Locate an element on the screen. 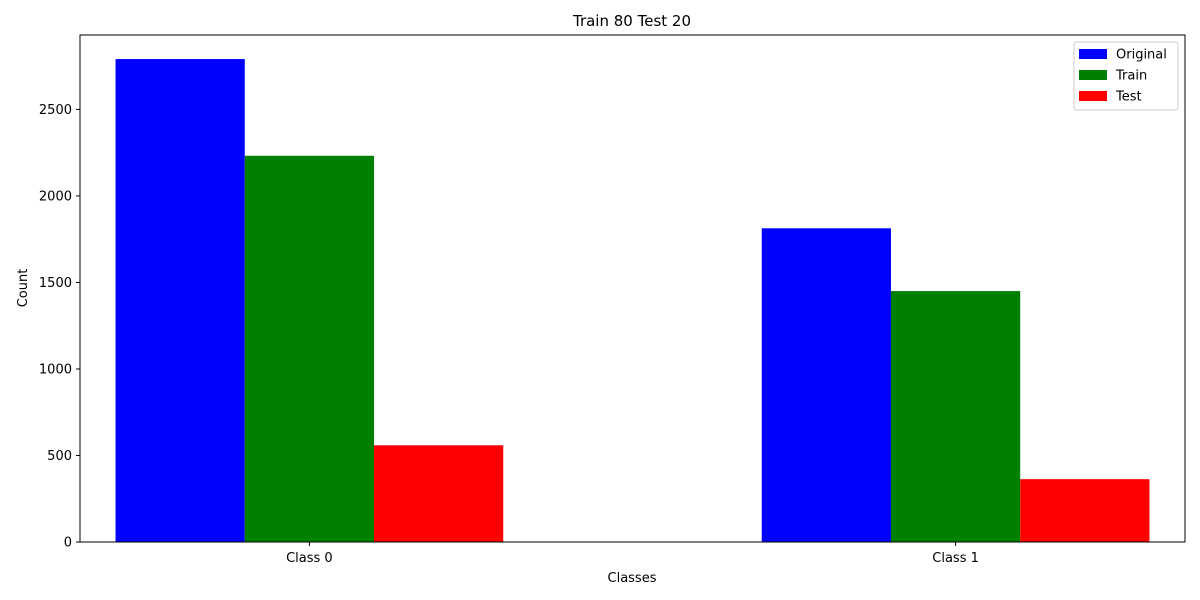  x-axis-title: Classes is located at coordinates (632, 578).